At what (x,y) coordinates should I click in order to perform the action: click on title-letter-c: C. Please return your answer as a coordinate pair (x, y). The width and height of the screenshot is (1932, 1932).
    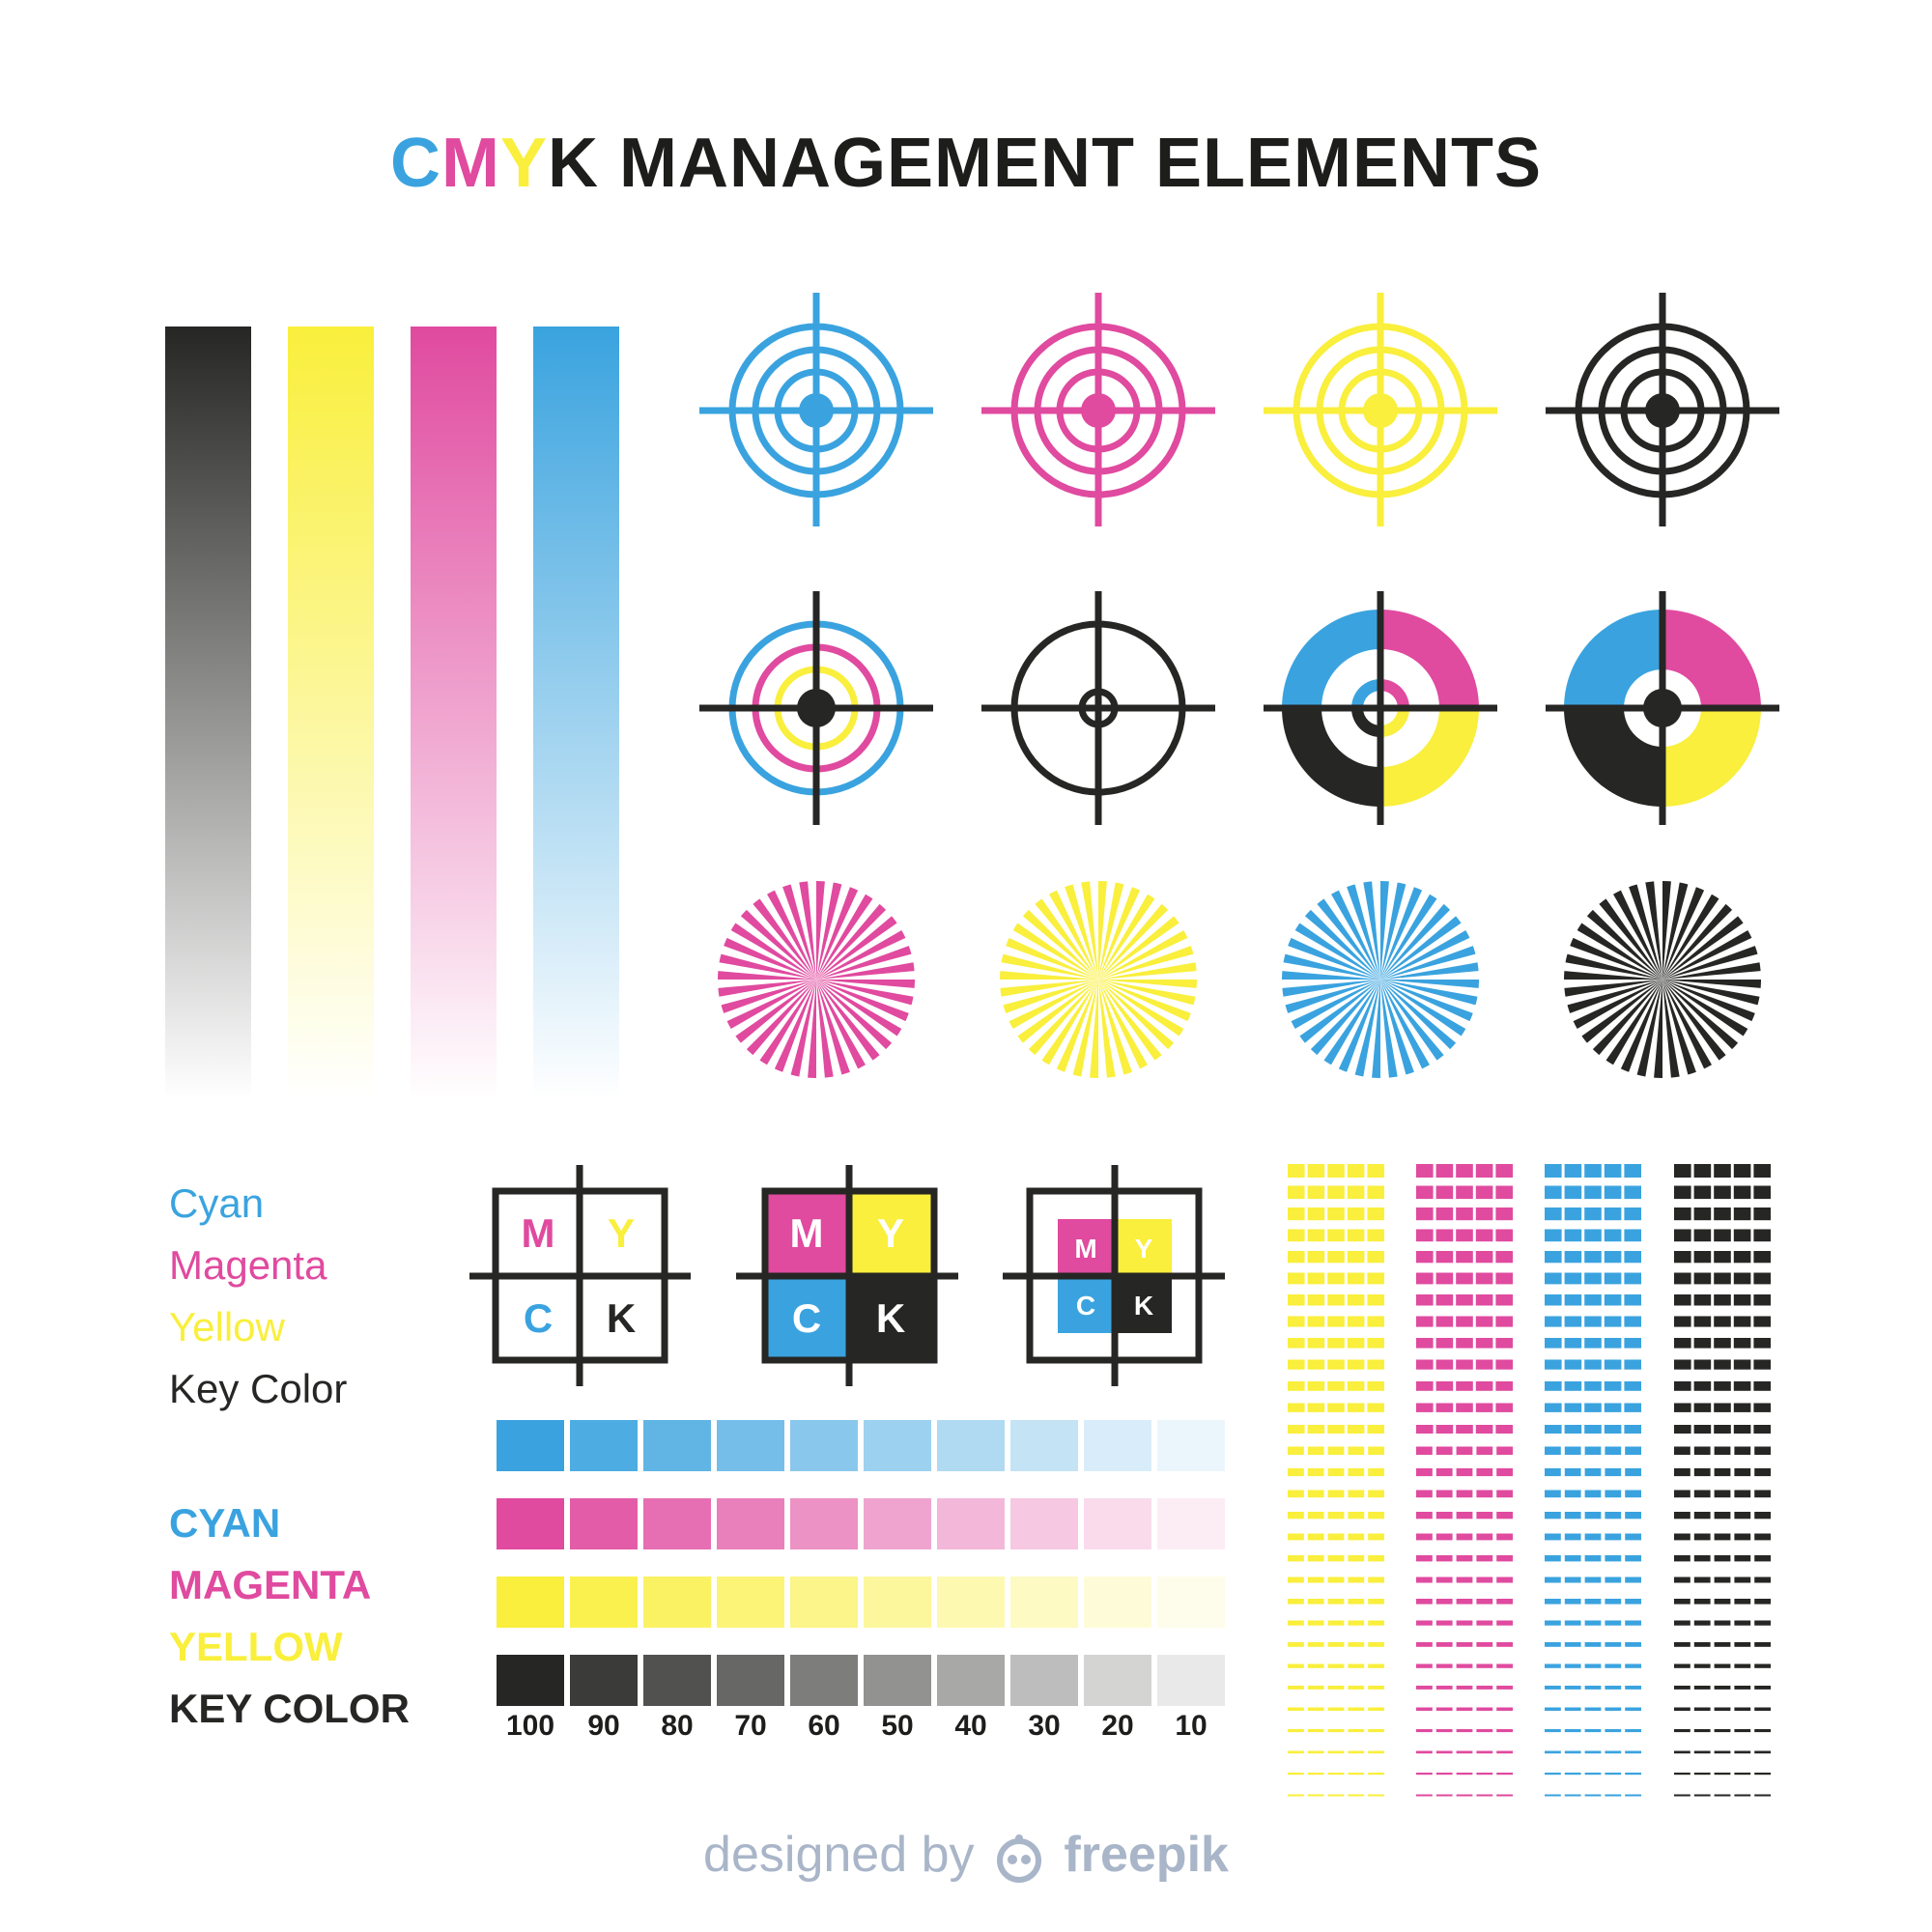
    Looking at the image, I should click on (415, 163).